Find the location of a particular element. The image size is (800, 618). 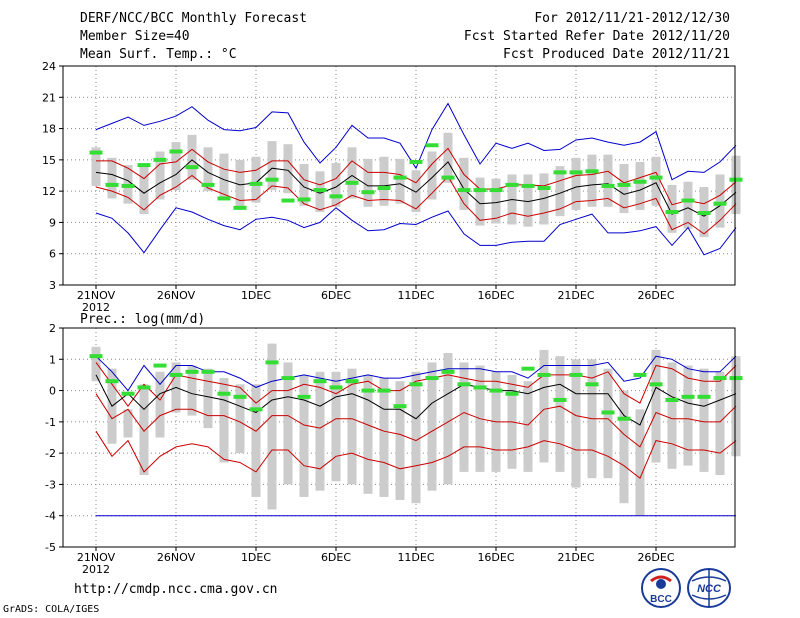

prec-ytick-label: -5 is located at coordinates (50, 547).